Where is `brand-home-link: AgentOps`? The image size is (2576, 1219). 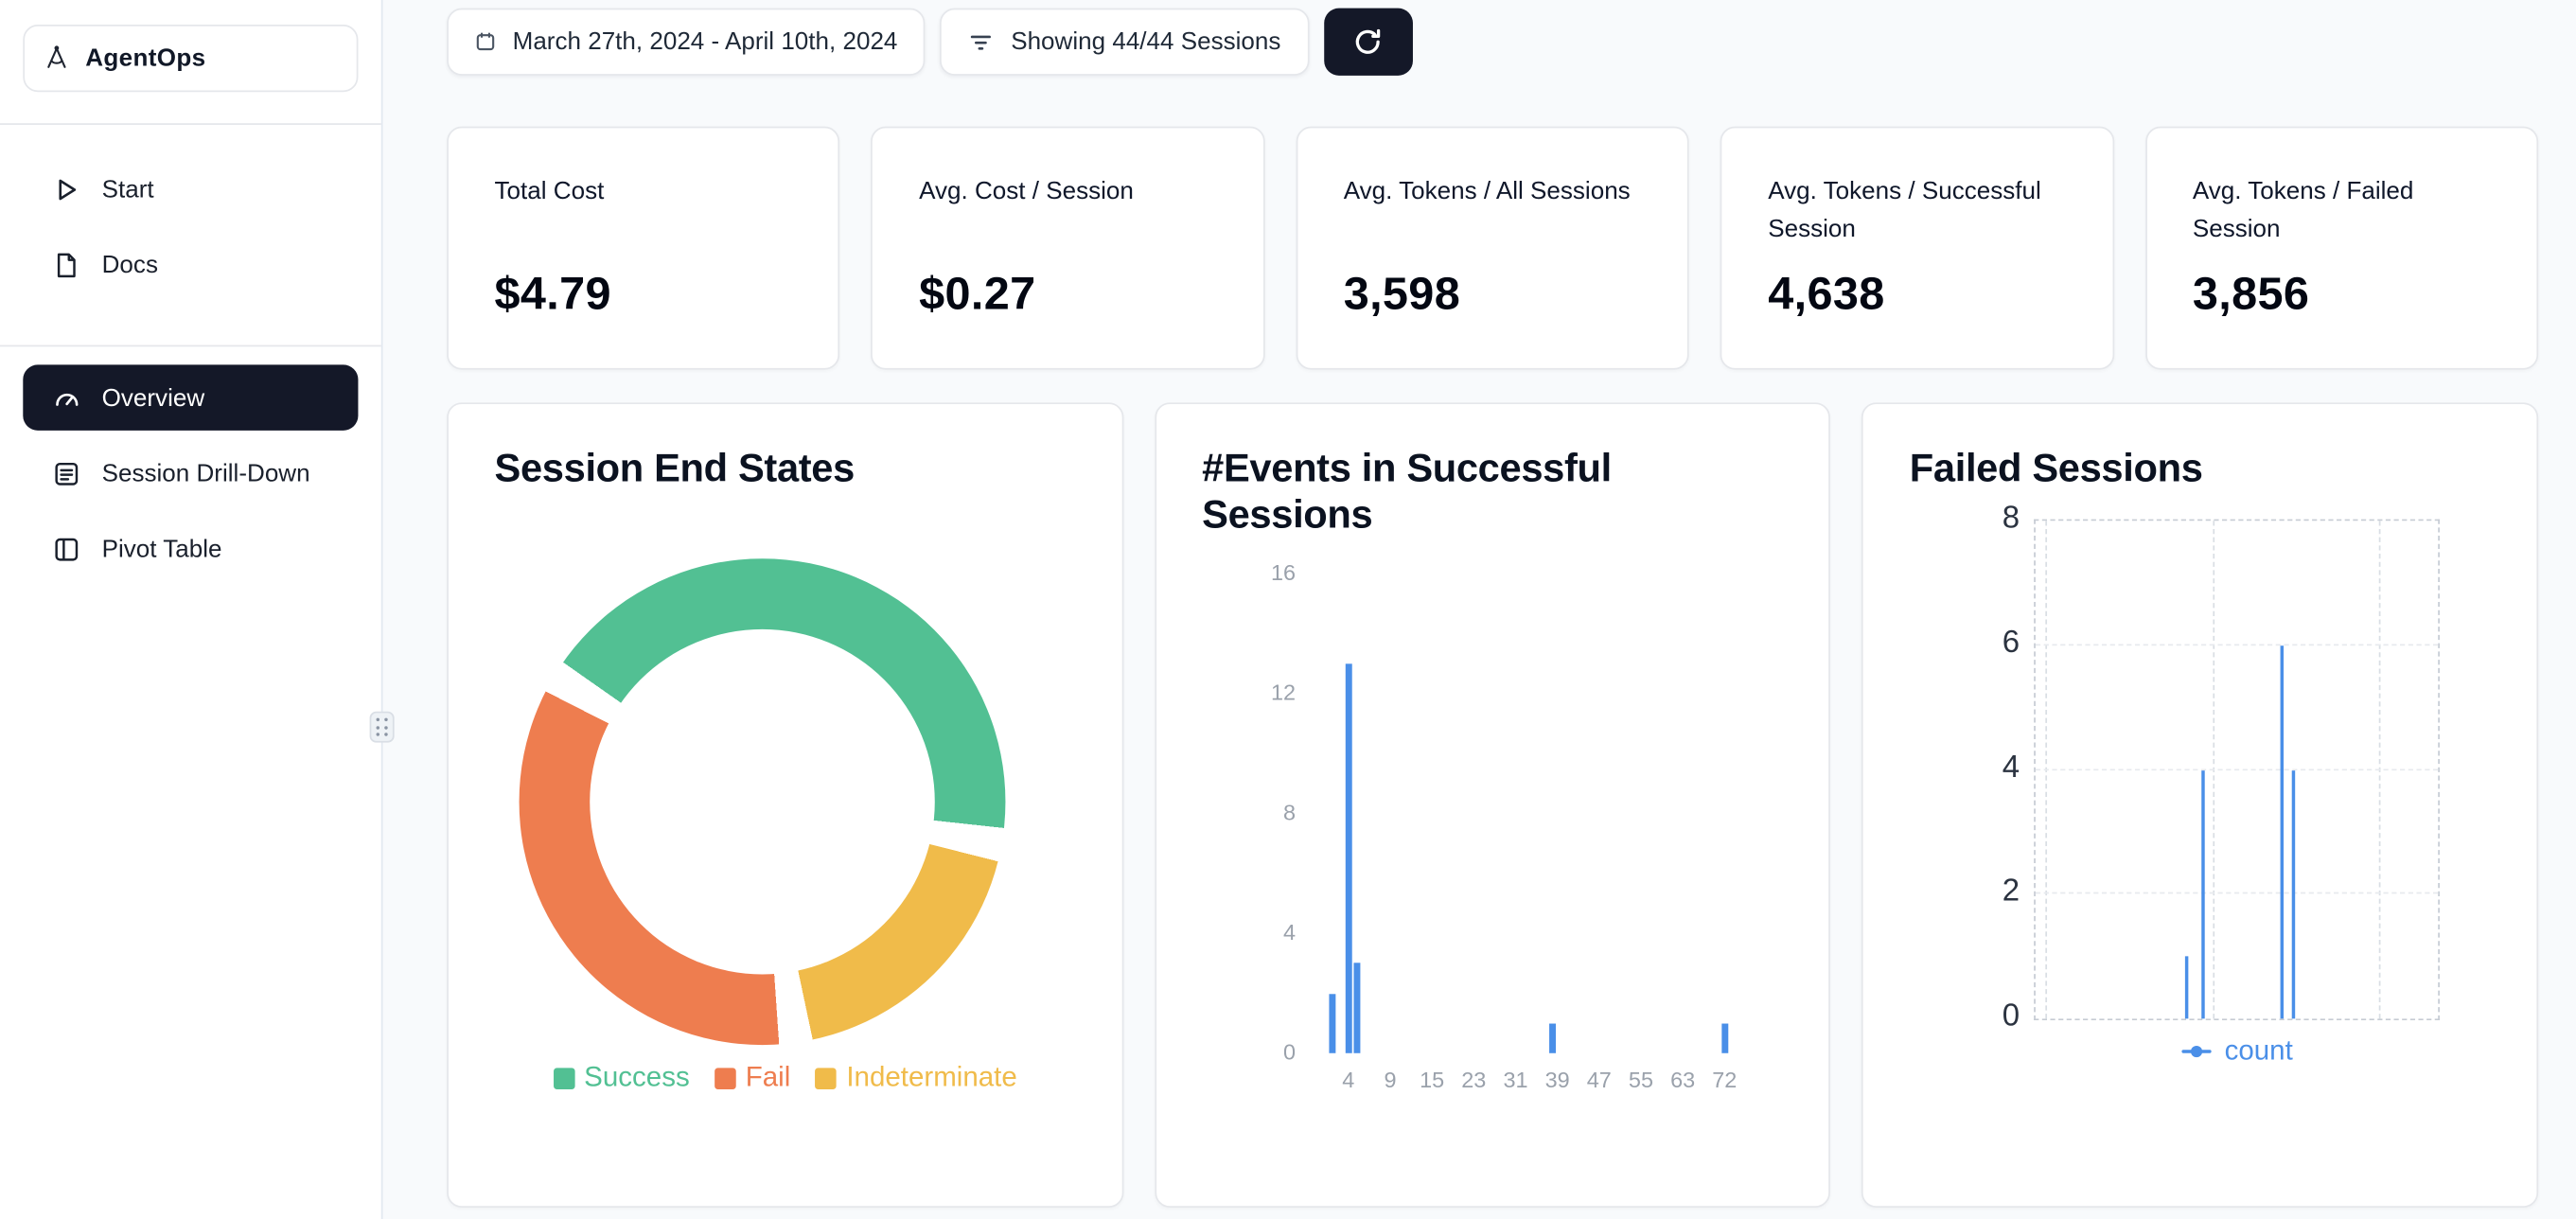 brand-home-link: AgentOps is located at coordinates (191, 59).